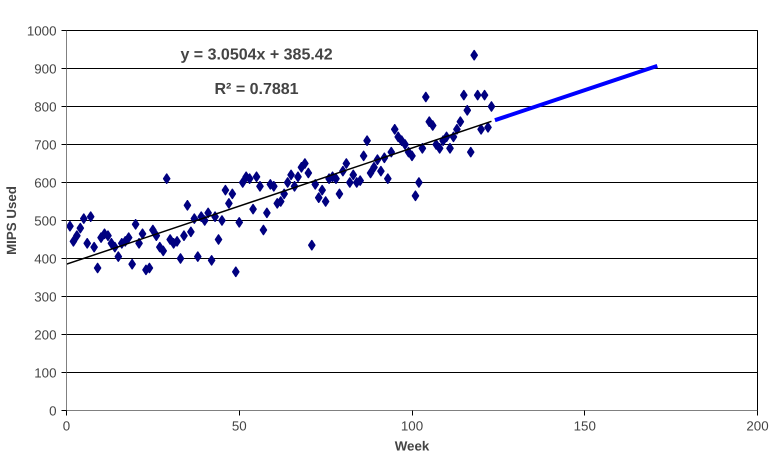 The image size is (775, 456). What do you see at coordinates (45, 259) in the screenshot?
I see `y-tick-label: 400` at bounding box center [45, 259].